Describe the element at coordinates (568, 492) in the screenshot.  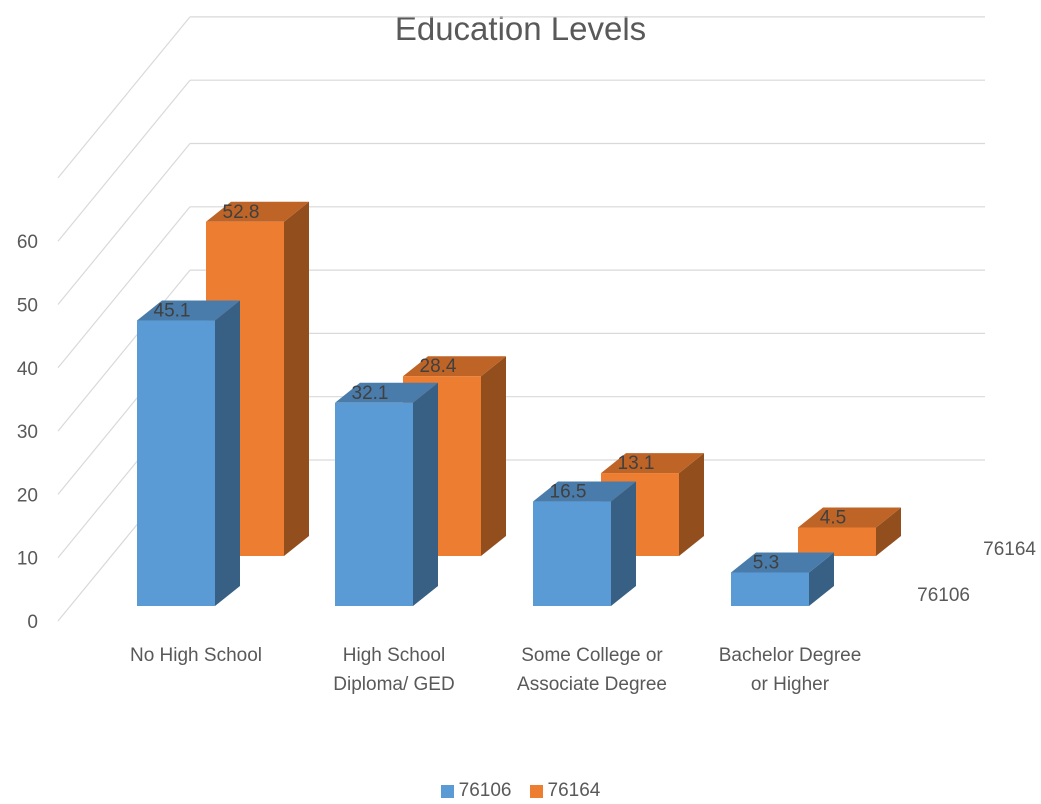
I see `data-label-series-1: 16.5` at that location.